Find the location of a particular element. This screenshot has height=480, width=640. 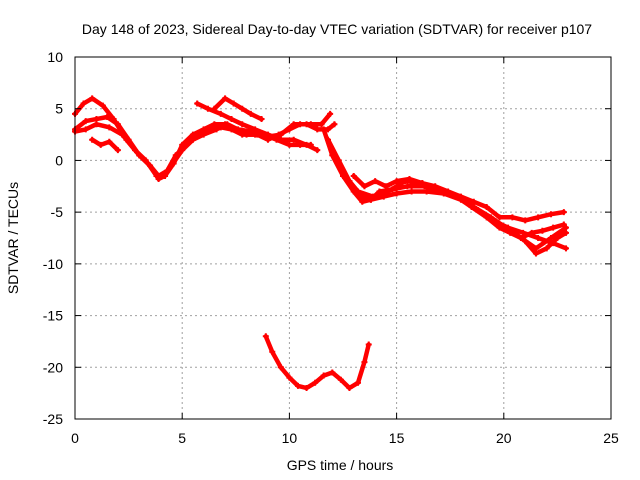

y-tick-label: 10 is located at coordinates (55, 57).